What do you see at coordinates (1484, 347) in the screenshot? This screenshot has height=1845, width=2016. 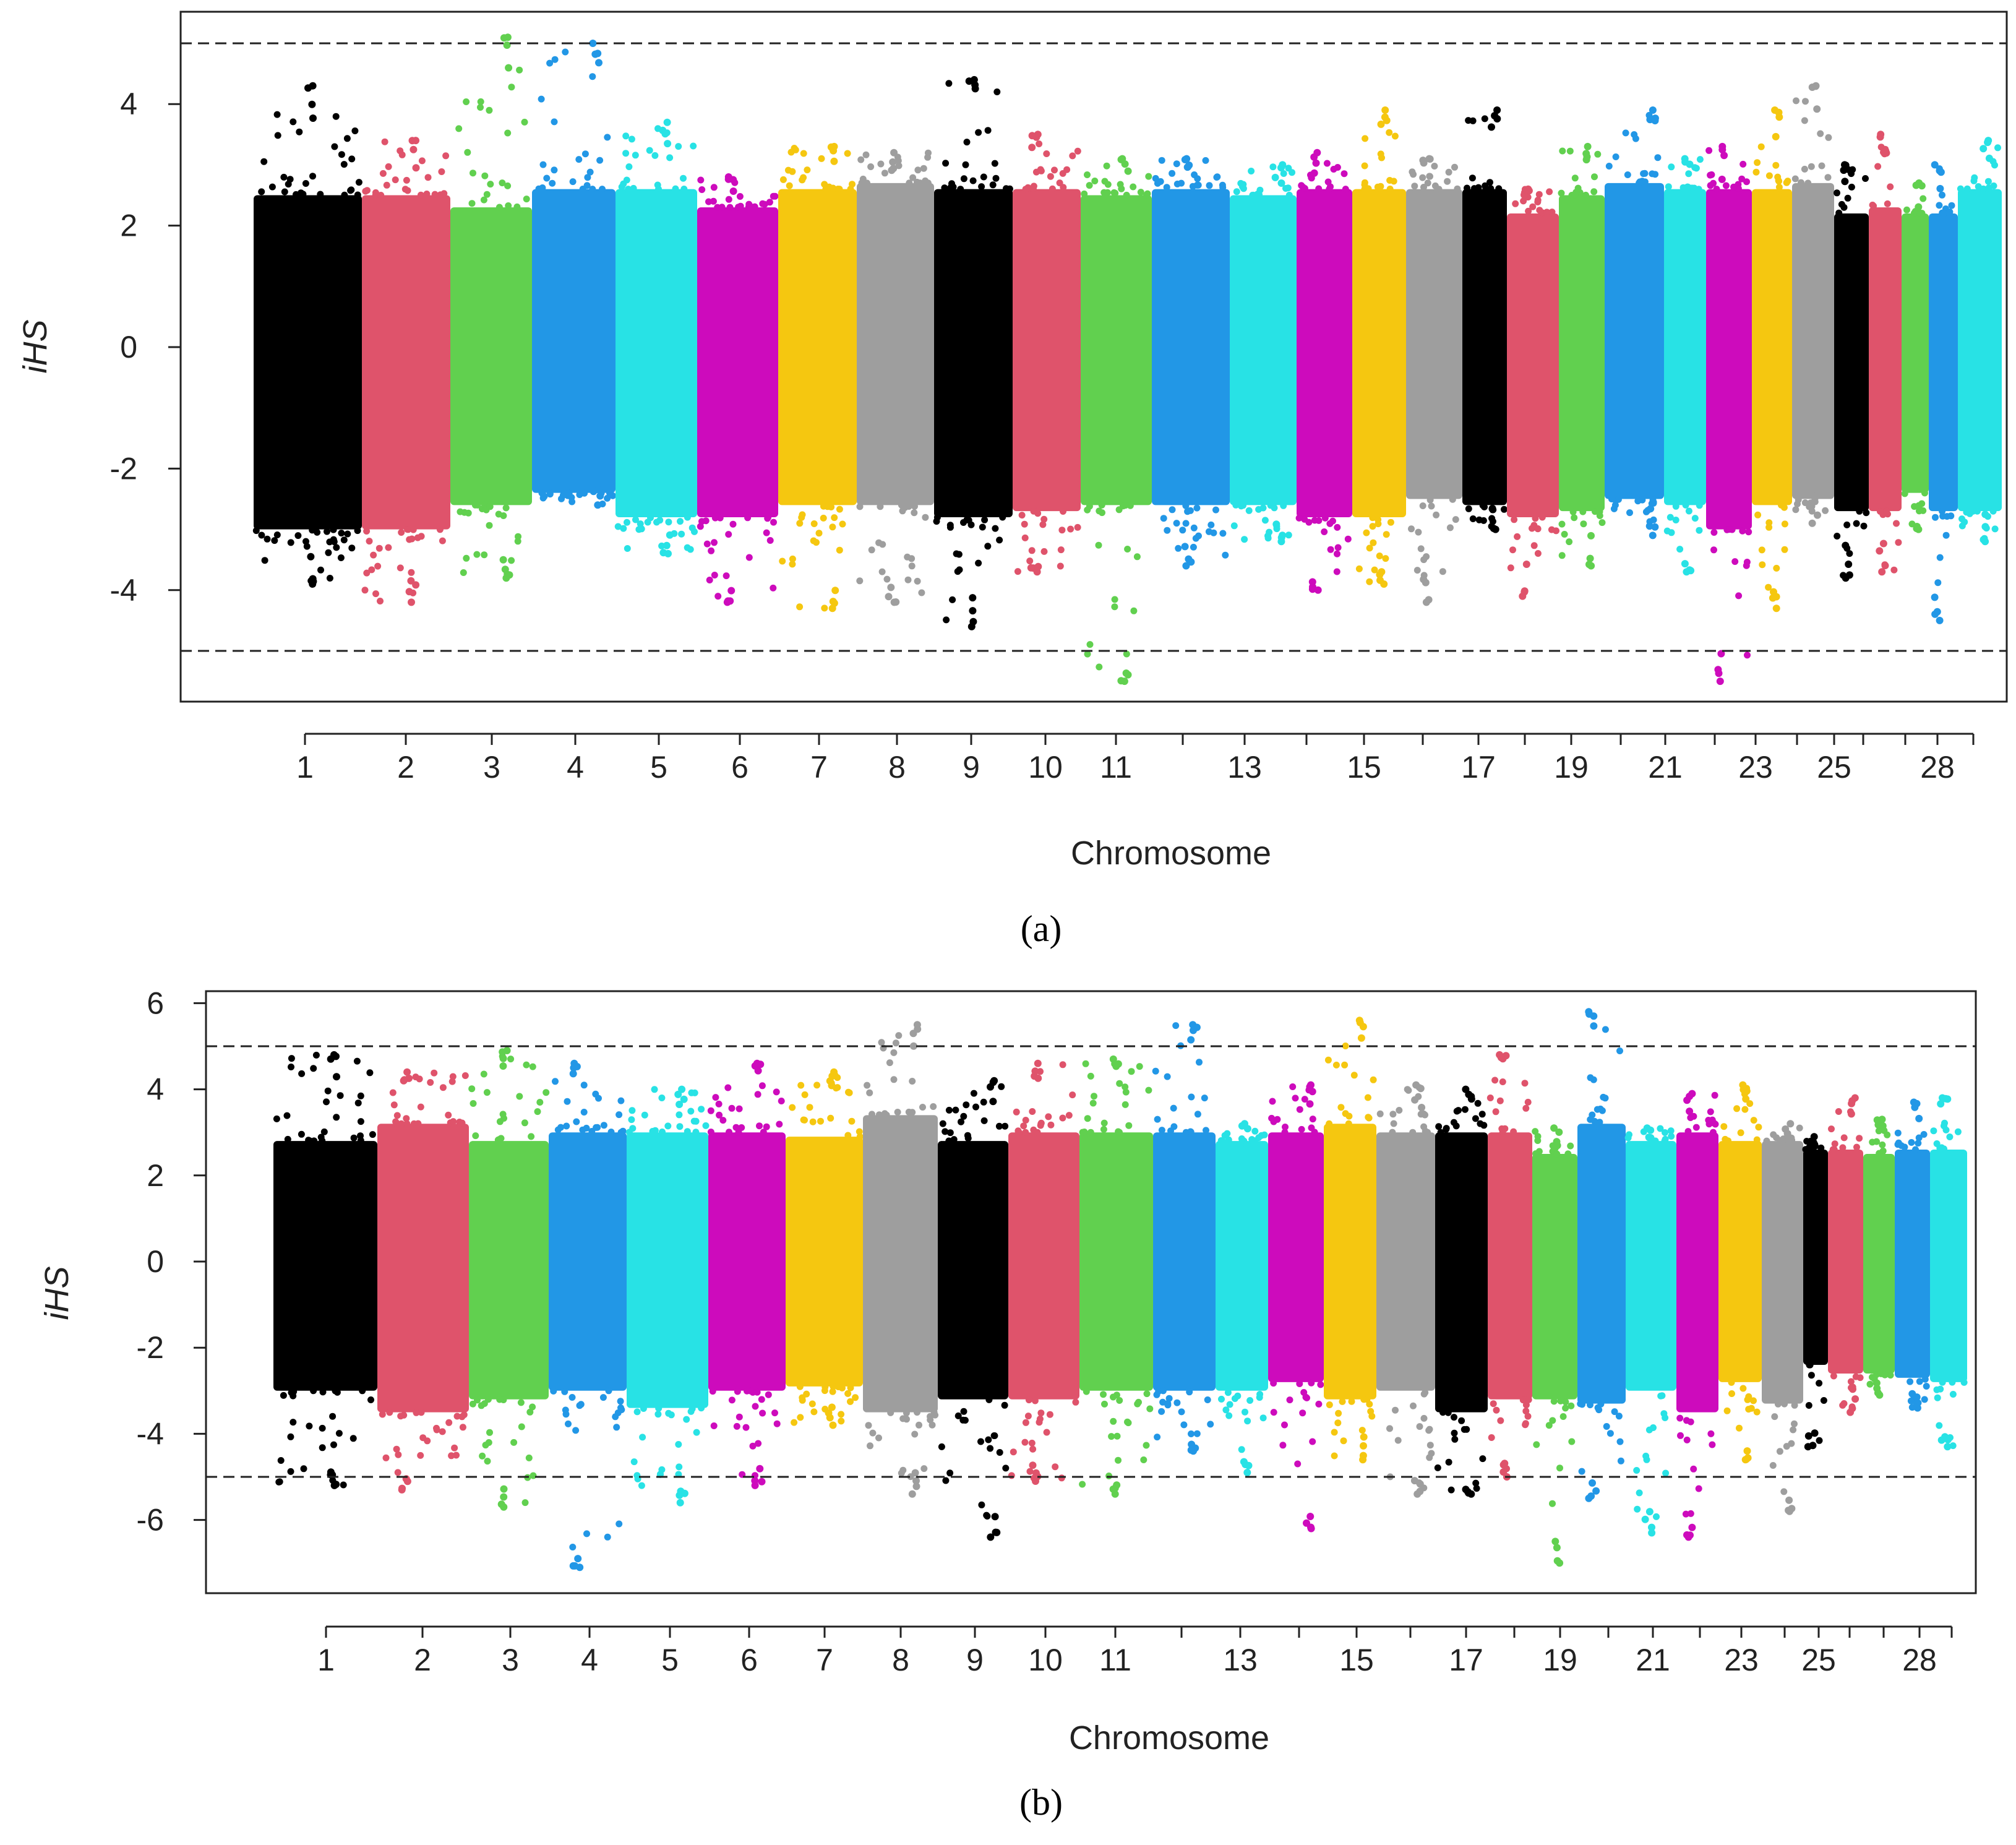 I see `chromosome-17-core` at bounding box center [1484, 347].